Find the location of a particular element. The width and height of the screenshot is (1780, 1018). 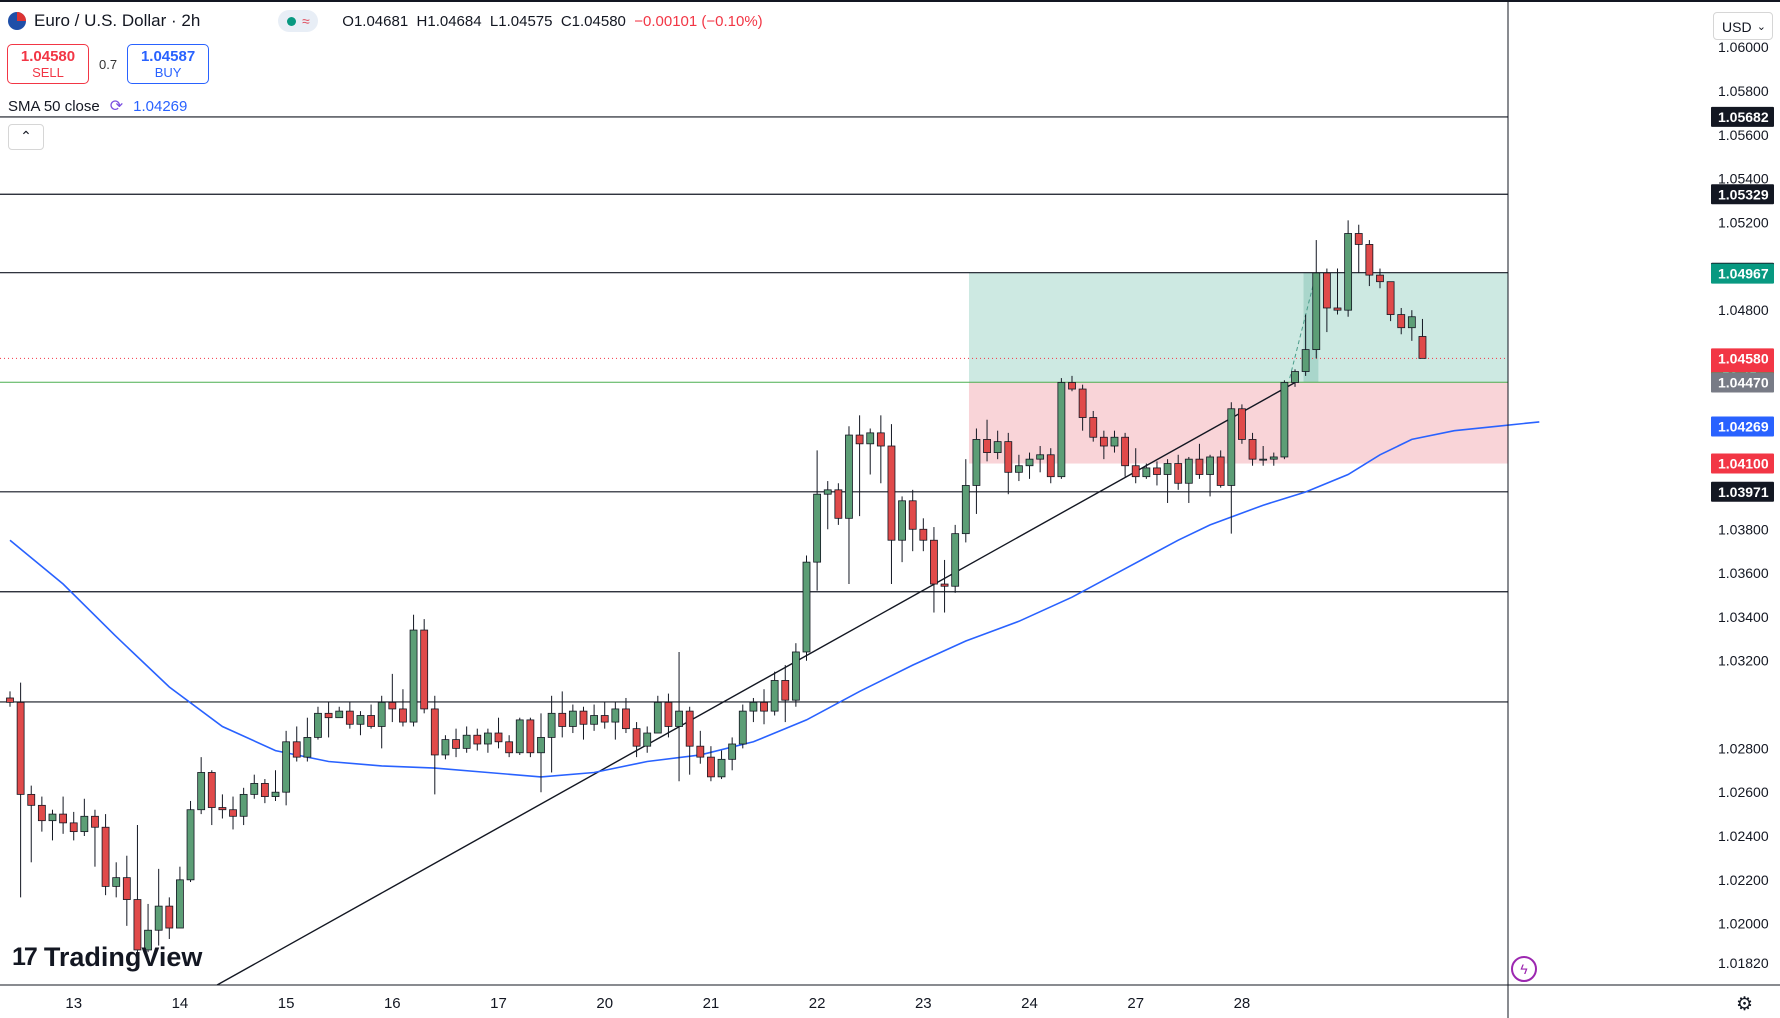

indicator-value: 1.04269 is located at coordinates (160, 106).